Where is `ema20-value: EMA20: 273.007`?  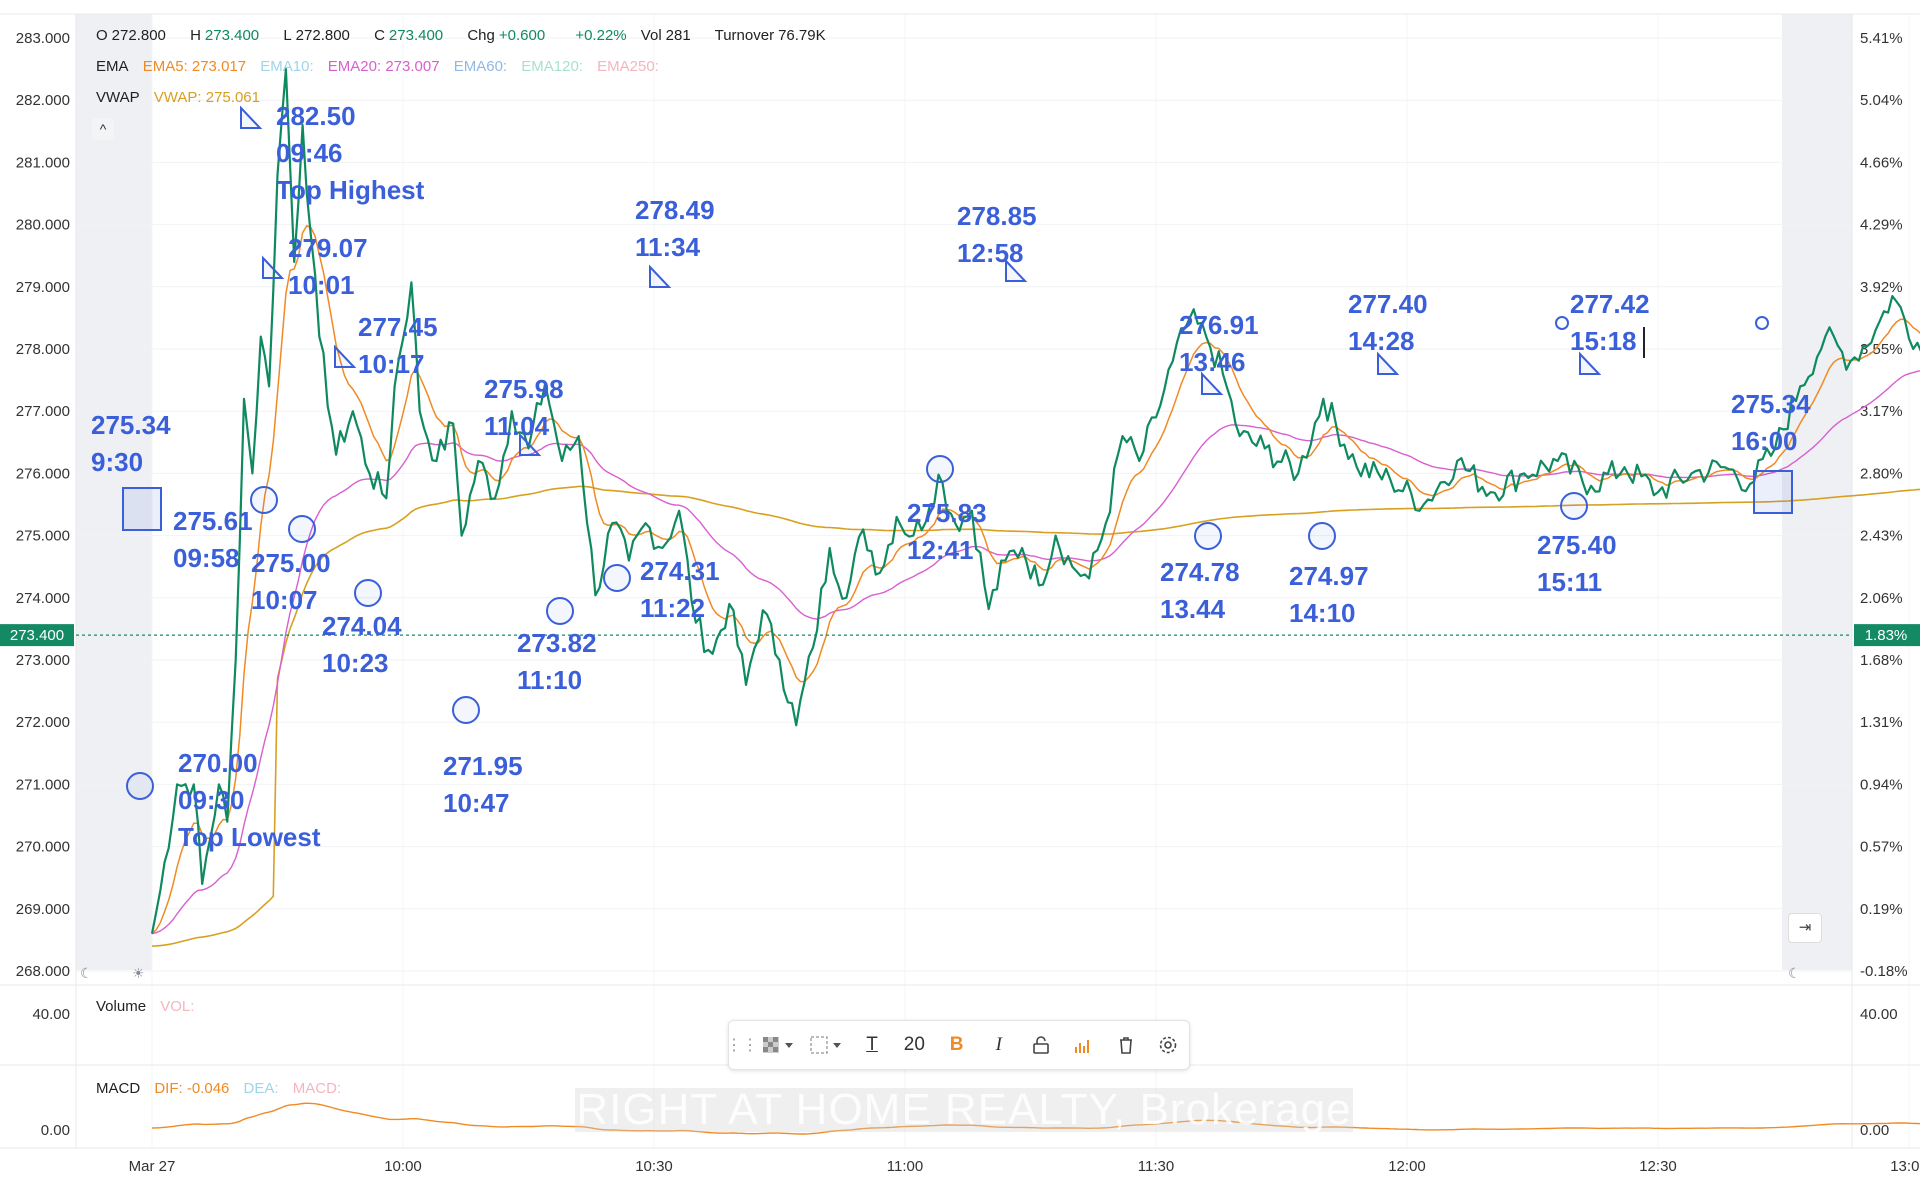
ema20-value: EMA20: 273.007 is located at coordinates (383, 66).